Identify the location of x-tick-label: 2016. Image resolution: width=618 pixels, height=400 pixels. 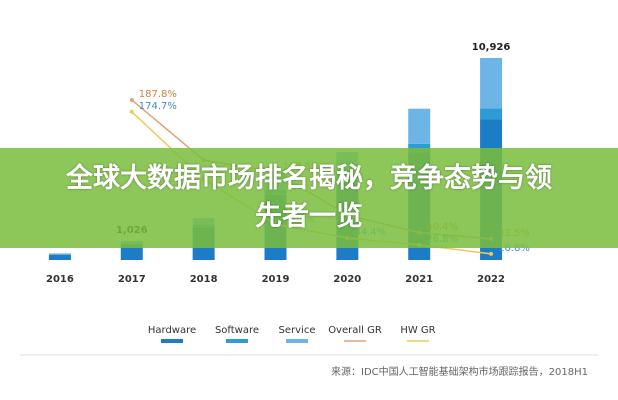
(60, 279).